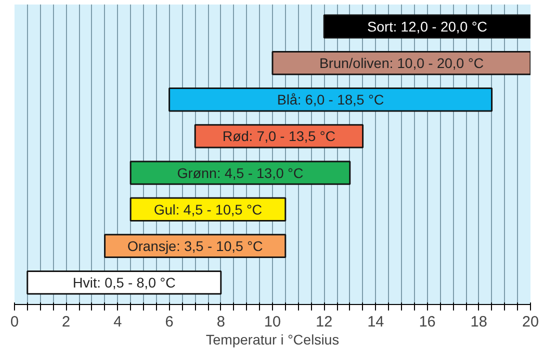 Image resolution: width=550 pixels, height=350 pixels. Describe the element at coordinates (272, 322) in the screenshot. I see `x-tick-label: 10` at that location.